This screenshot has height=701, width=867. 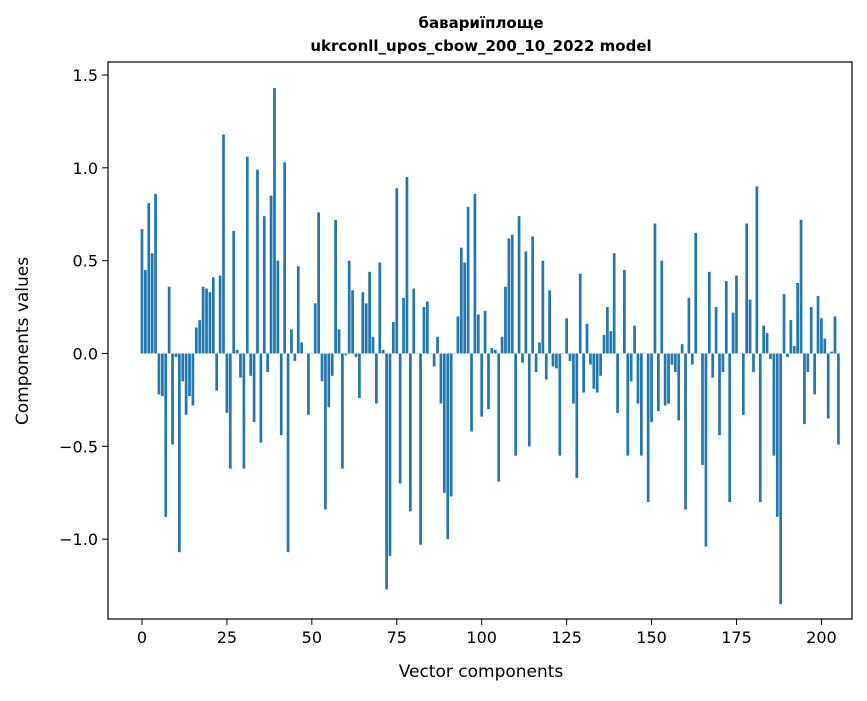 I want to click on x-tick-label: 150, so click(x=651, y=637).